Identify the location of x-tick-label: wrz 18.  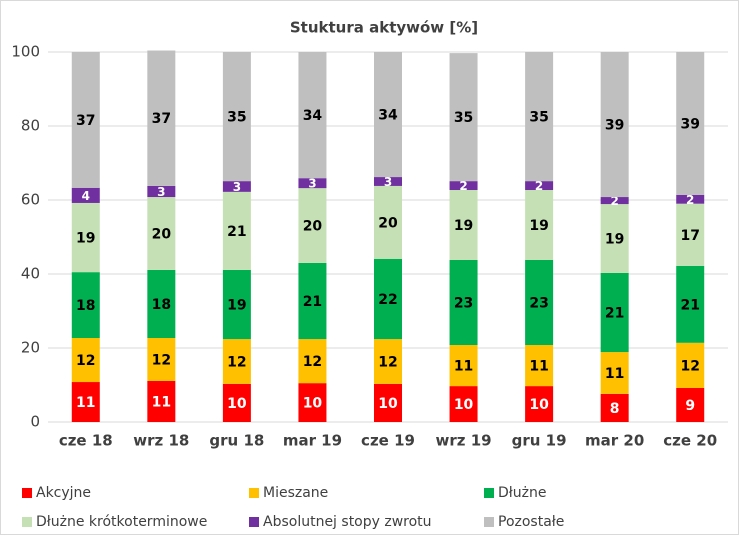
(161, 441).